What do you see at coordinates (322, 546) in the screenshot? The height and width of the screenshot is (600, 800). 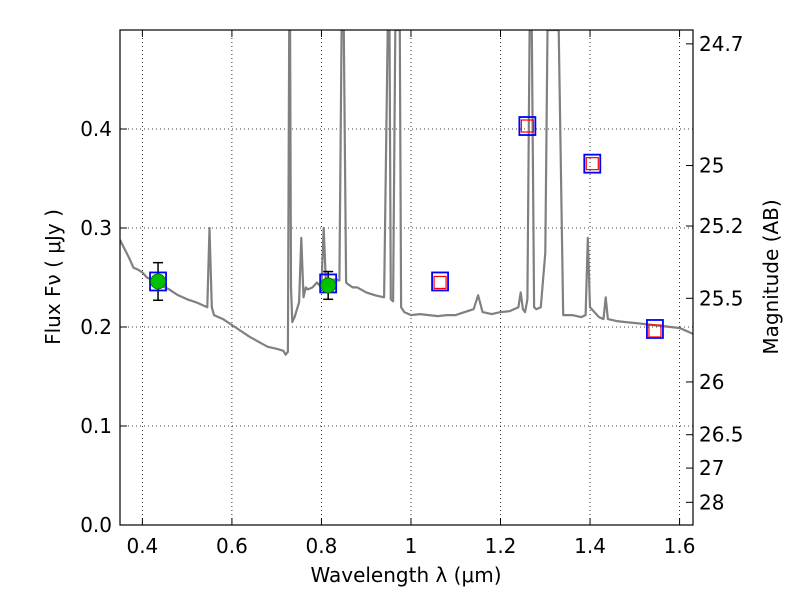 I see `x-tick-label: 0.8` at bounding box center [322, 546].